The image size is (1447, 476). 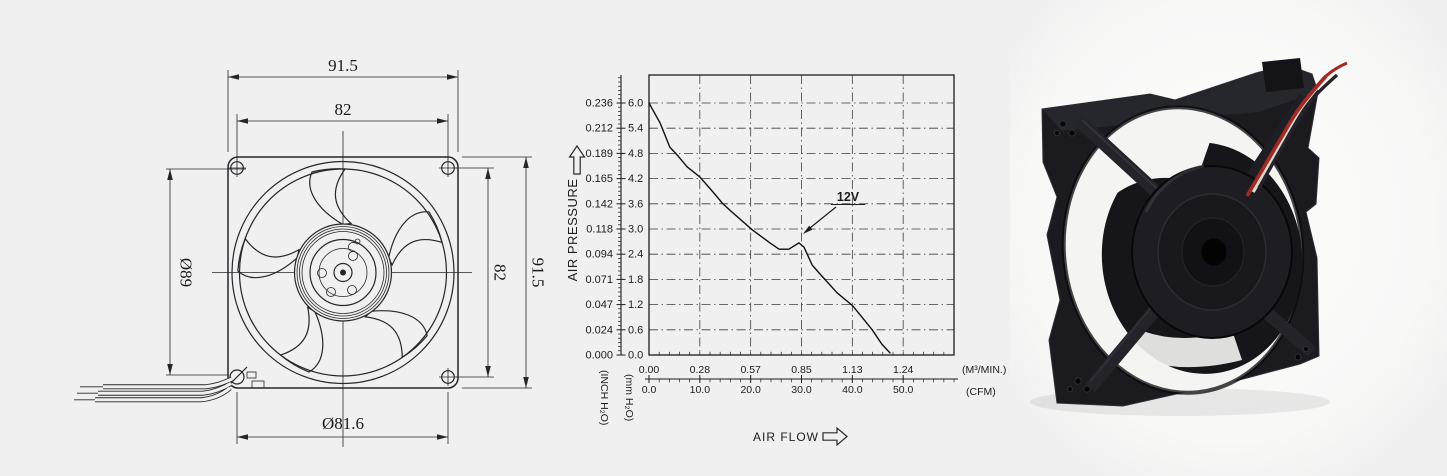 What do you see at coordinates (635, 255) in the screenshot?
I see `y-tick-label-mm: 2.4` at bounding box center [635, 255].